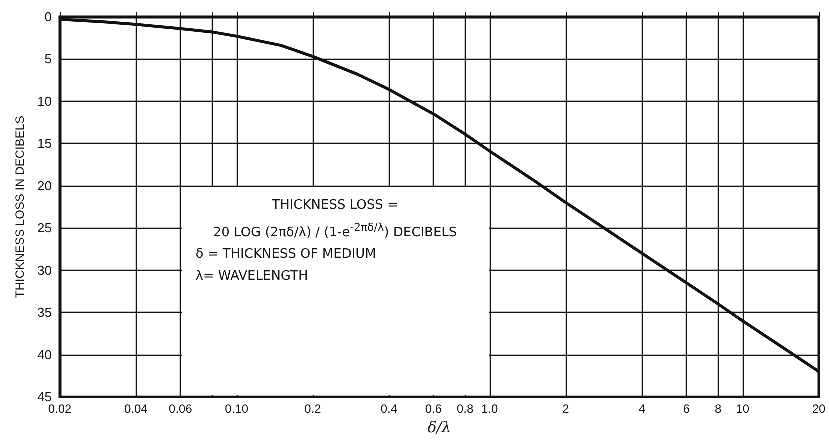 The width and height of the screenshot is (829, 440). I want to click on x-tick-label: 0.2, so click(313, 409).